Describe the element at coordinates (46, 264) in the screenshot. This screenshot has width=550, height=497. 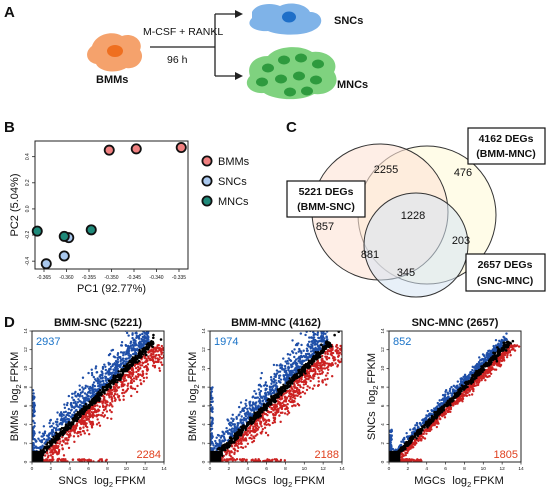
I see `pca-point-sncs` at that location.